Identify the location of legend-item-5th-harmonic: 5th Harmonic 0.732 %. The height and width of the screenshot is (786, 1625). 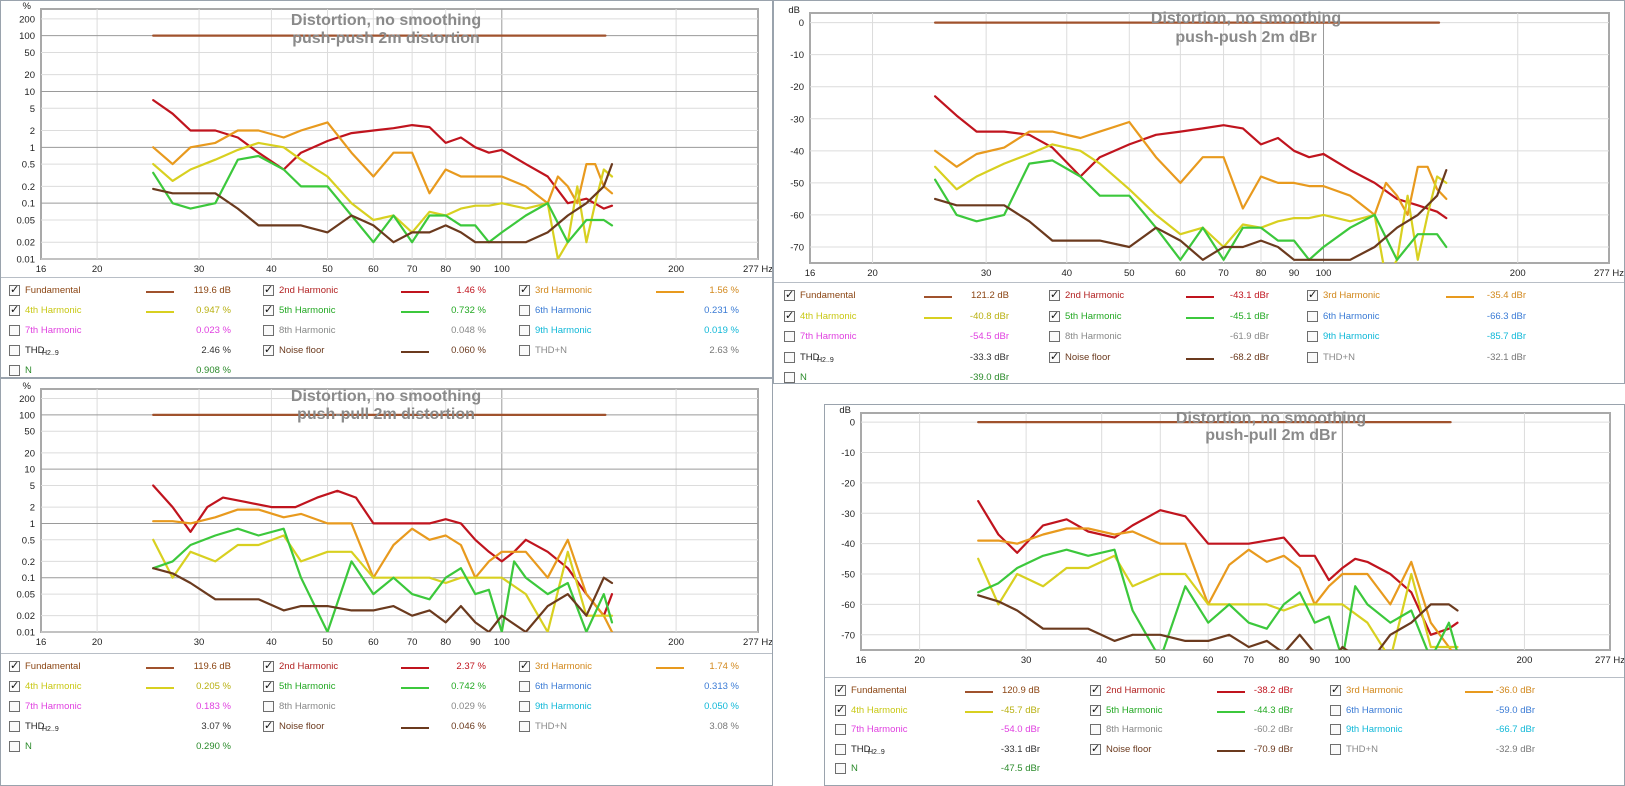
(383, 312).